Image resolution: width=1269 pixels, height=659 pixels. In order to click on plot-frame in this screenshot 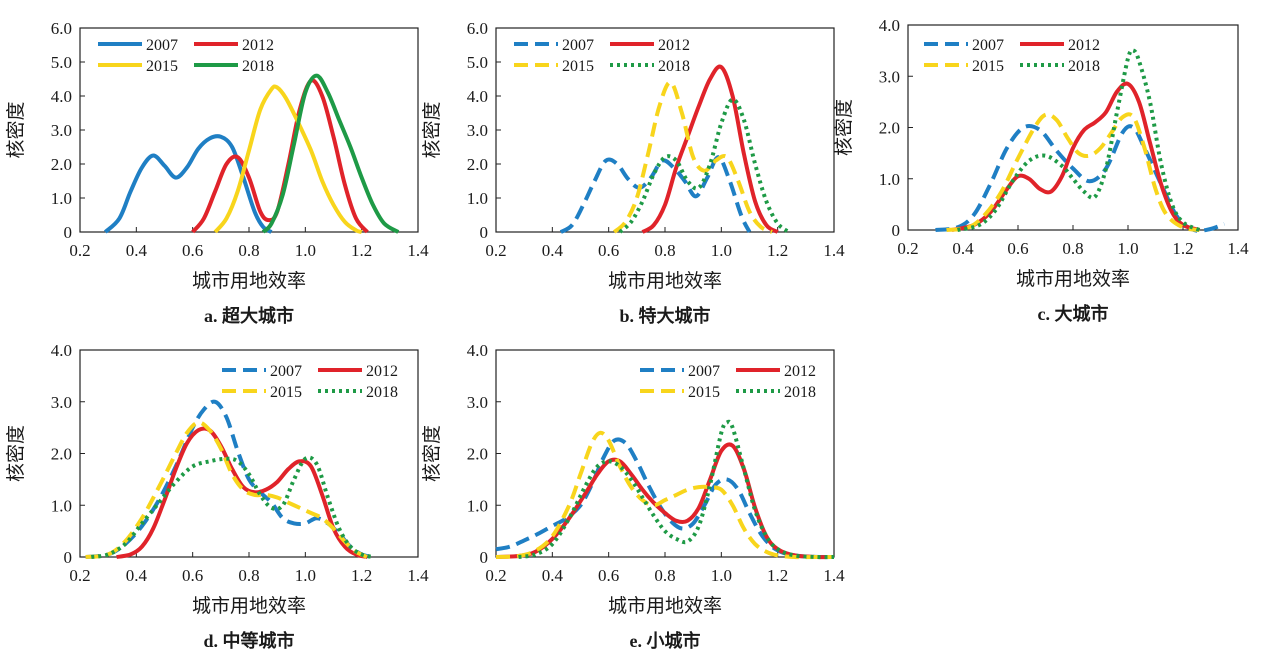, I will do `click(1073, 127)`.